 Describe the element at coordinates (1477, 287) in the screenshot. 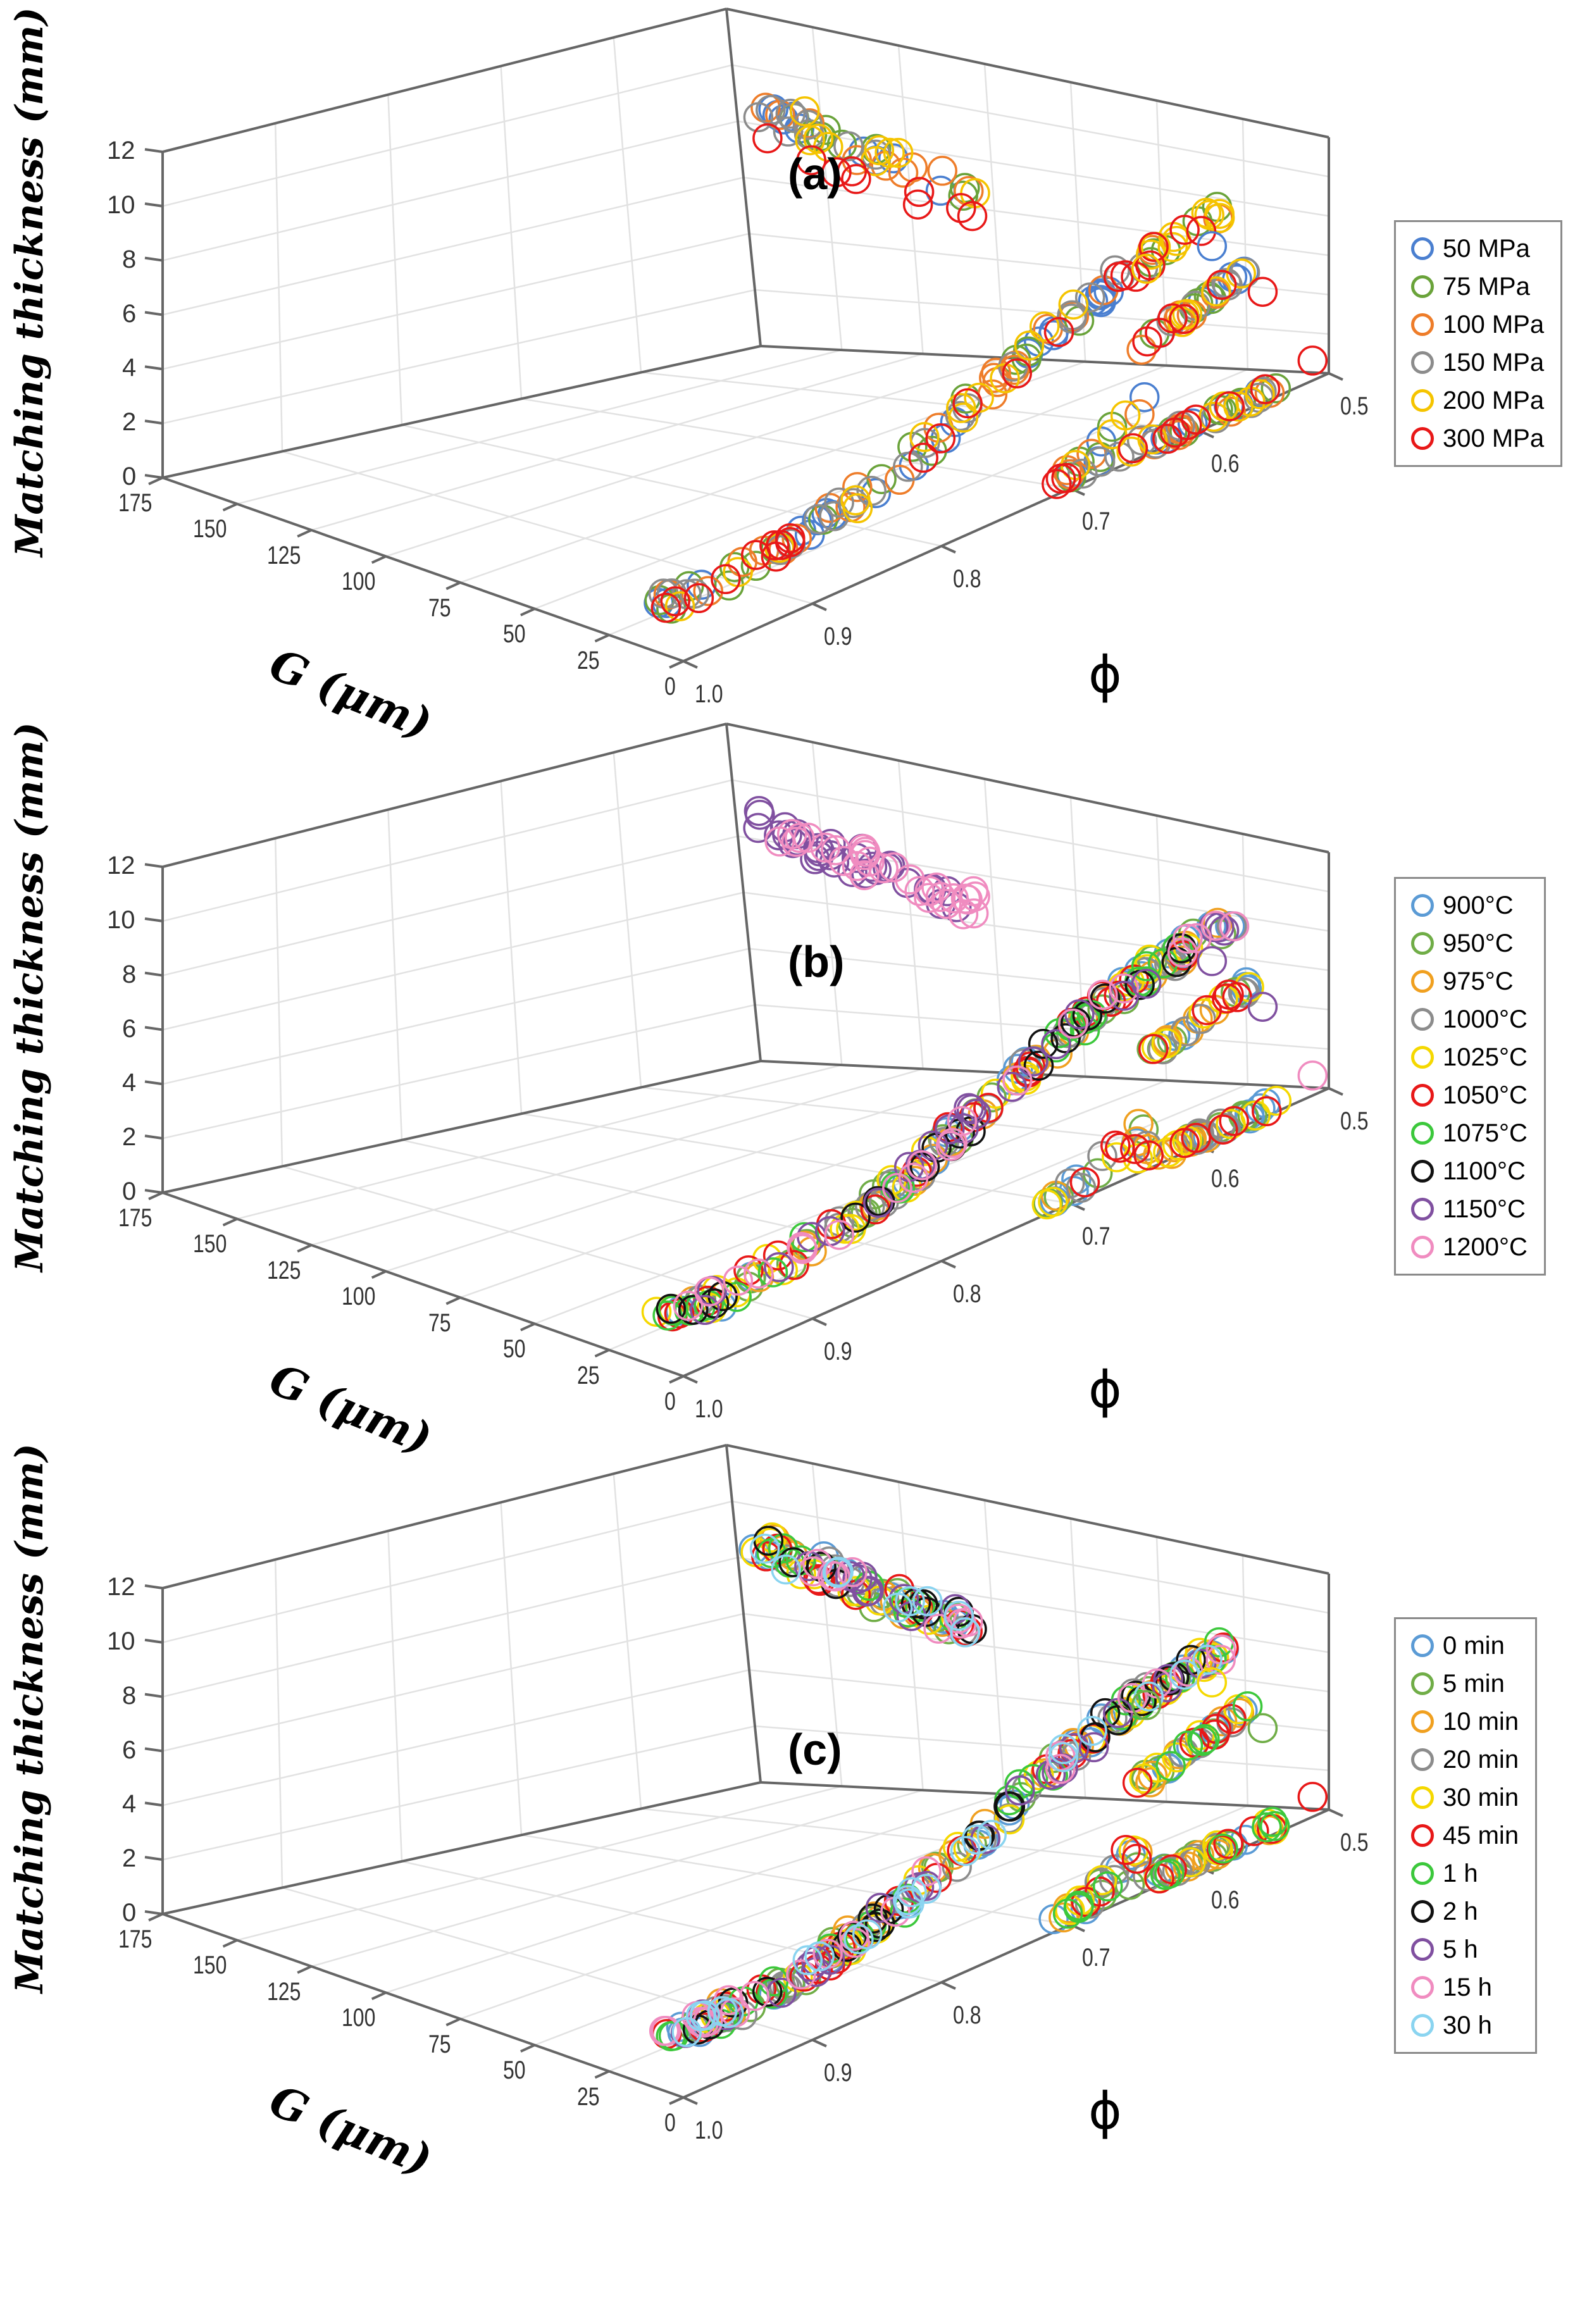

I see `legend-item: 75 MPa` at that location.